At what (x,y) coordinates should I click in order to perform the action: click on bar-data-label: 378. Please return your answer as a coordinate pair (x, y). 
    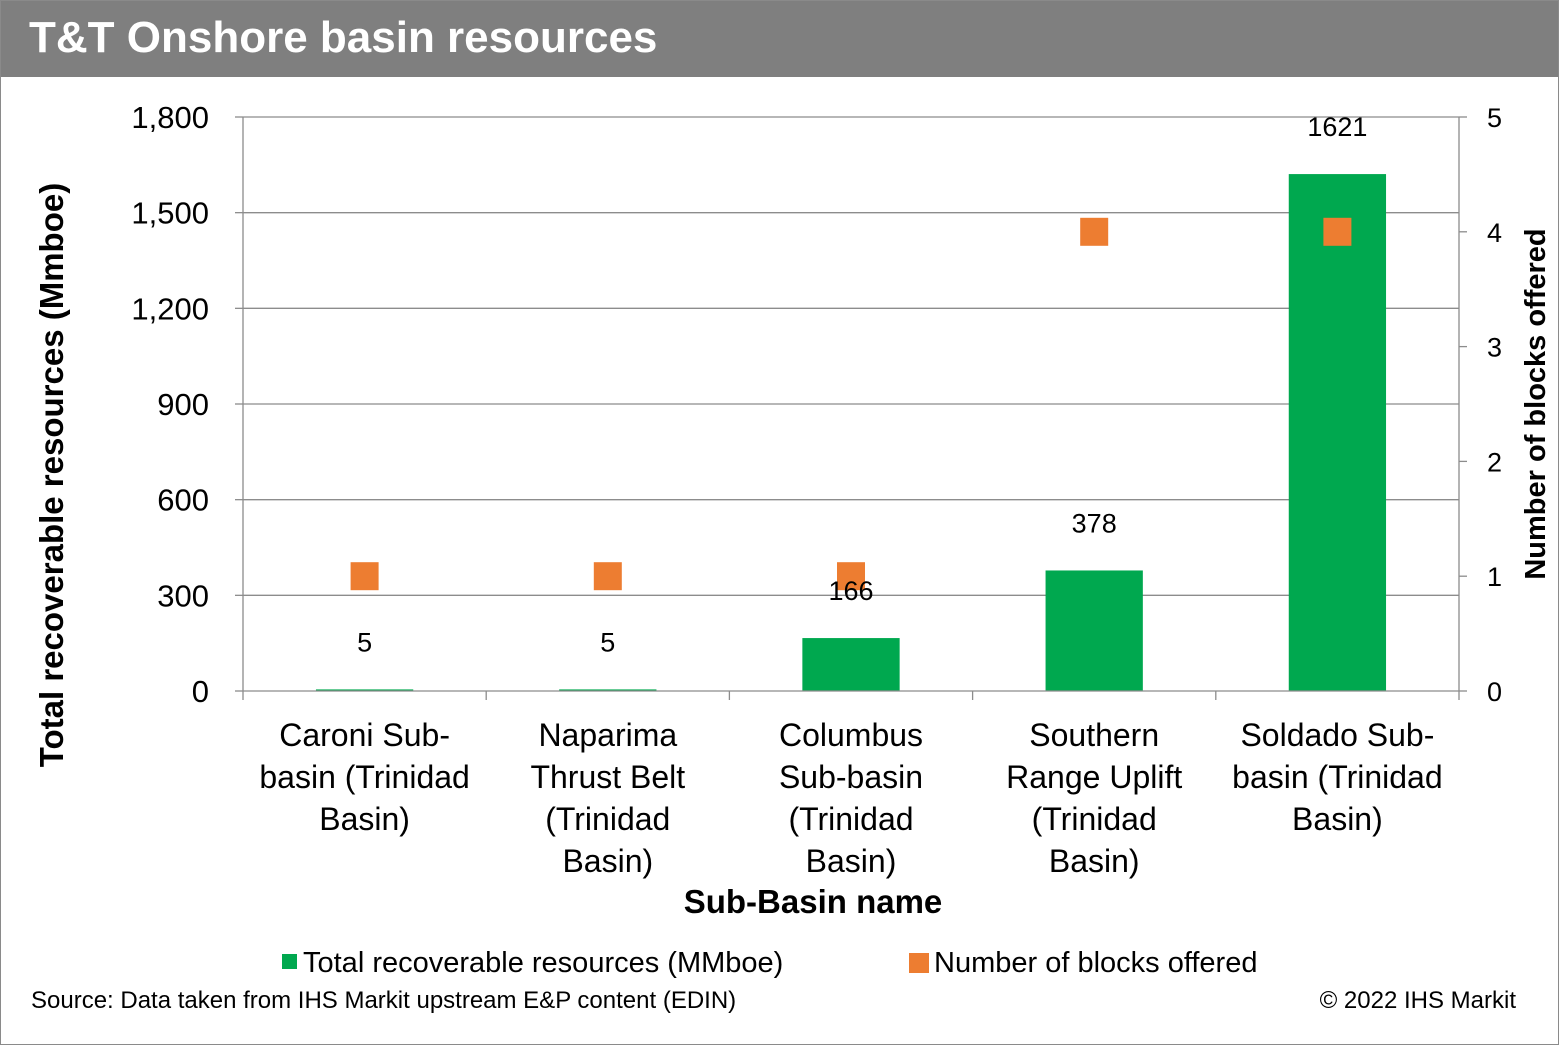
    Looking at the image, I should click on (1094, 523).